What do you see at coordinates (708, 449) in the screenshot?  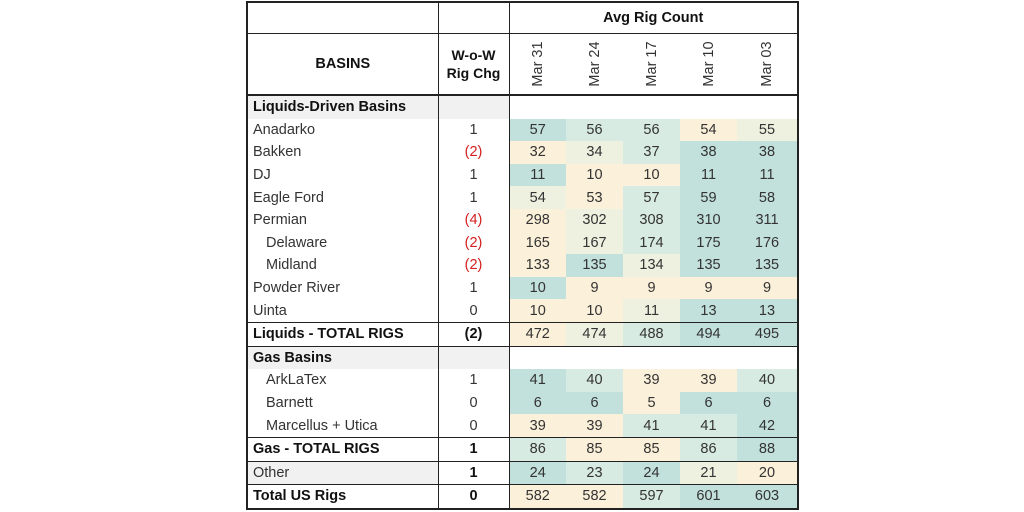 I see `rig-count-cell: 86` at bounding box center [708, 449].